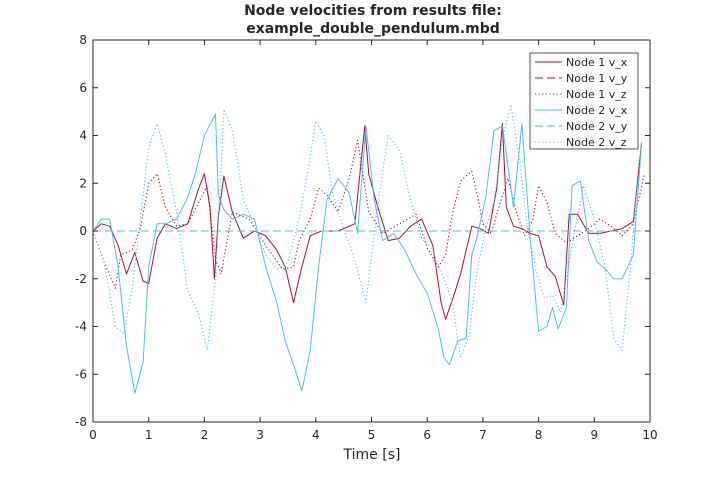  Describe the element at coordinates (83, 136) in the screenshot. I see `y-tick-label: 4` at that location.